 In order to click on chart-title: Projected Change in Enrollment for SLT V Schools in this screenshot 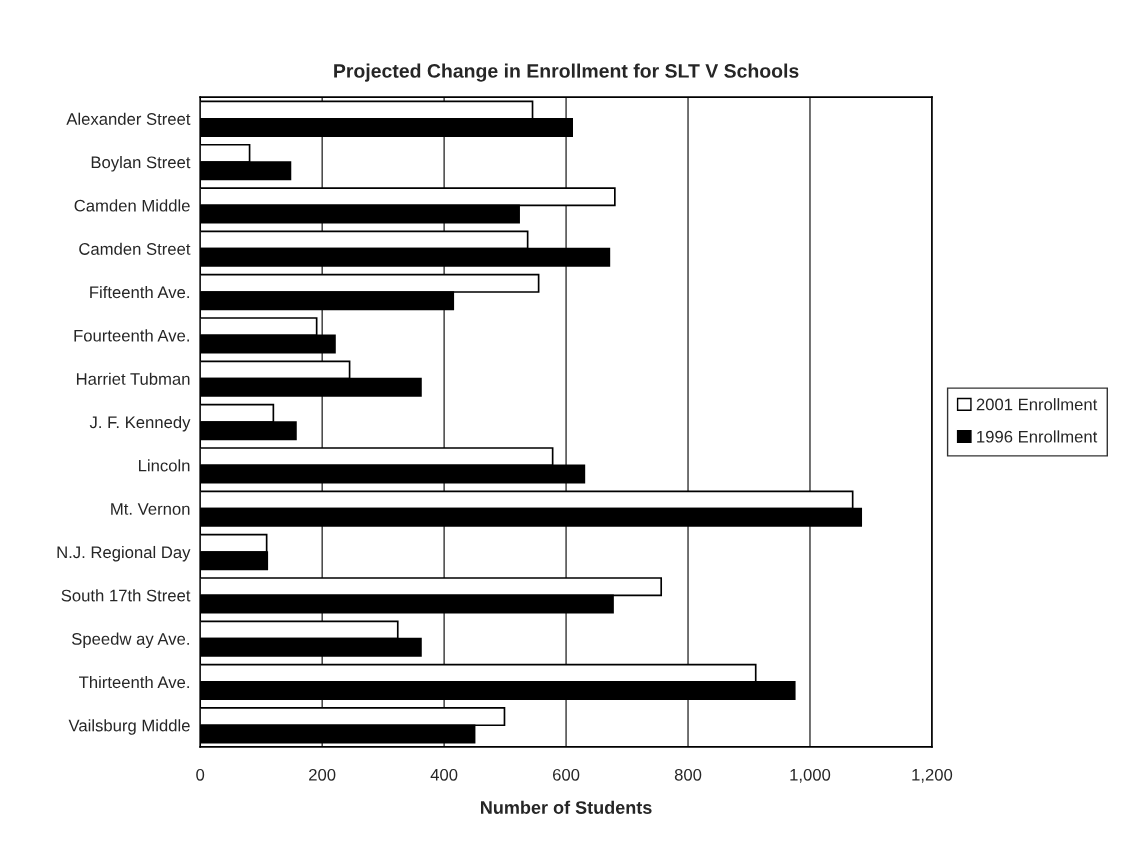, I will do `click(566, 72)`.